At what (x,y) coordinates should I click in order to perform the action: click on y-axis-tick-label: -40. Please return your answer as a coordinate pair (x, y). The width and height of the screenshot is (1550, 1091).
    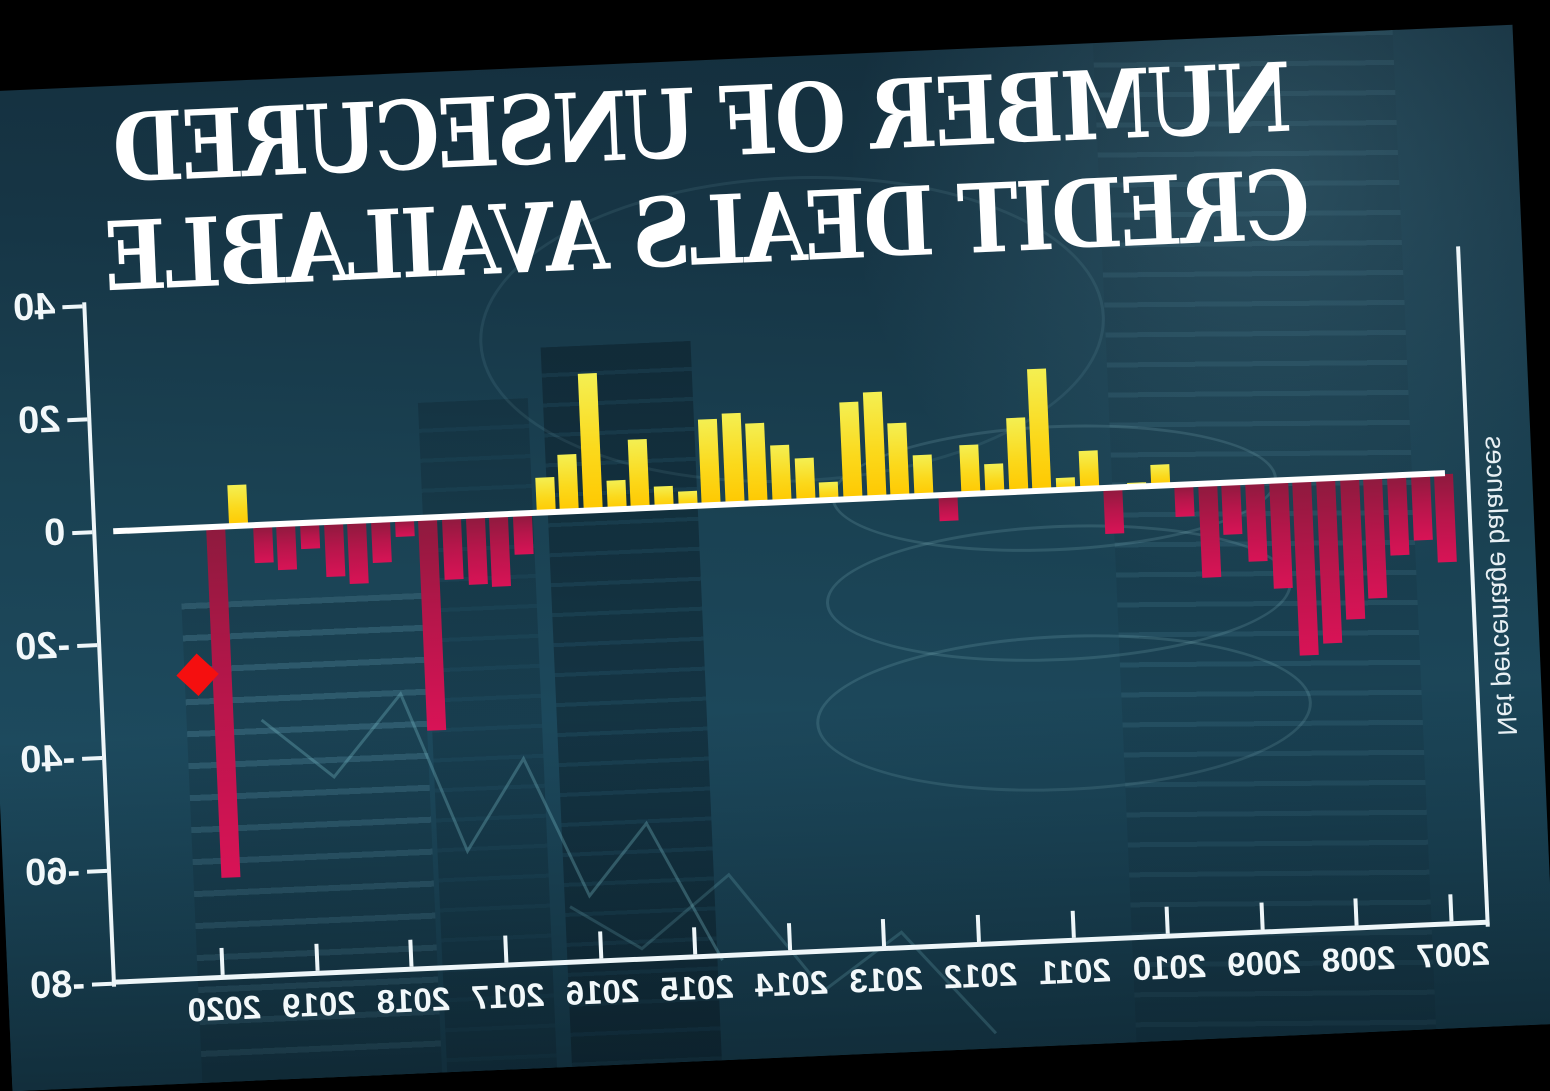
    Looking at the image, I should click on (47, 759).